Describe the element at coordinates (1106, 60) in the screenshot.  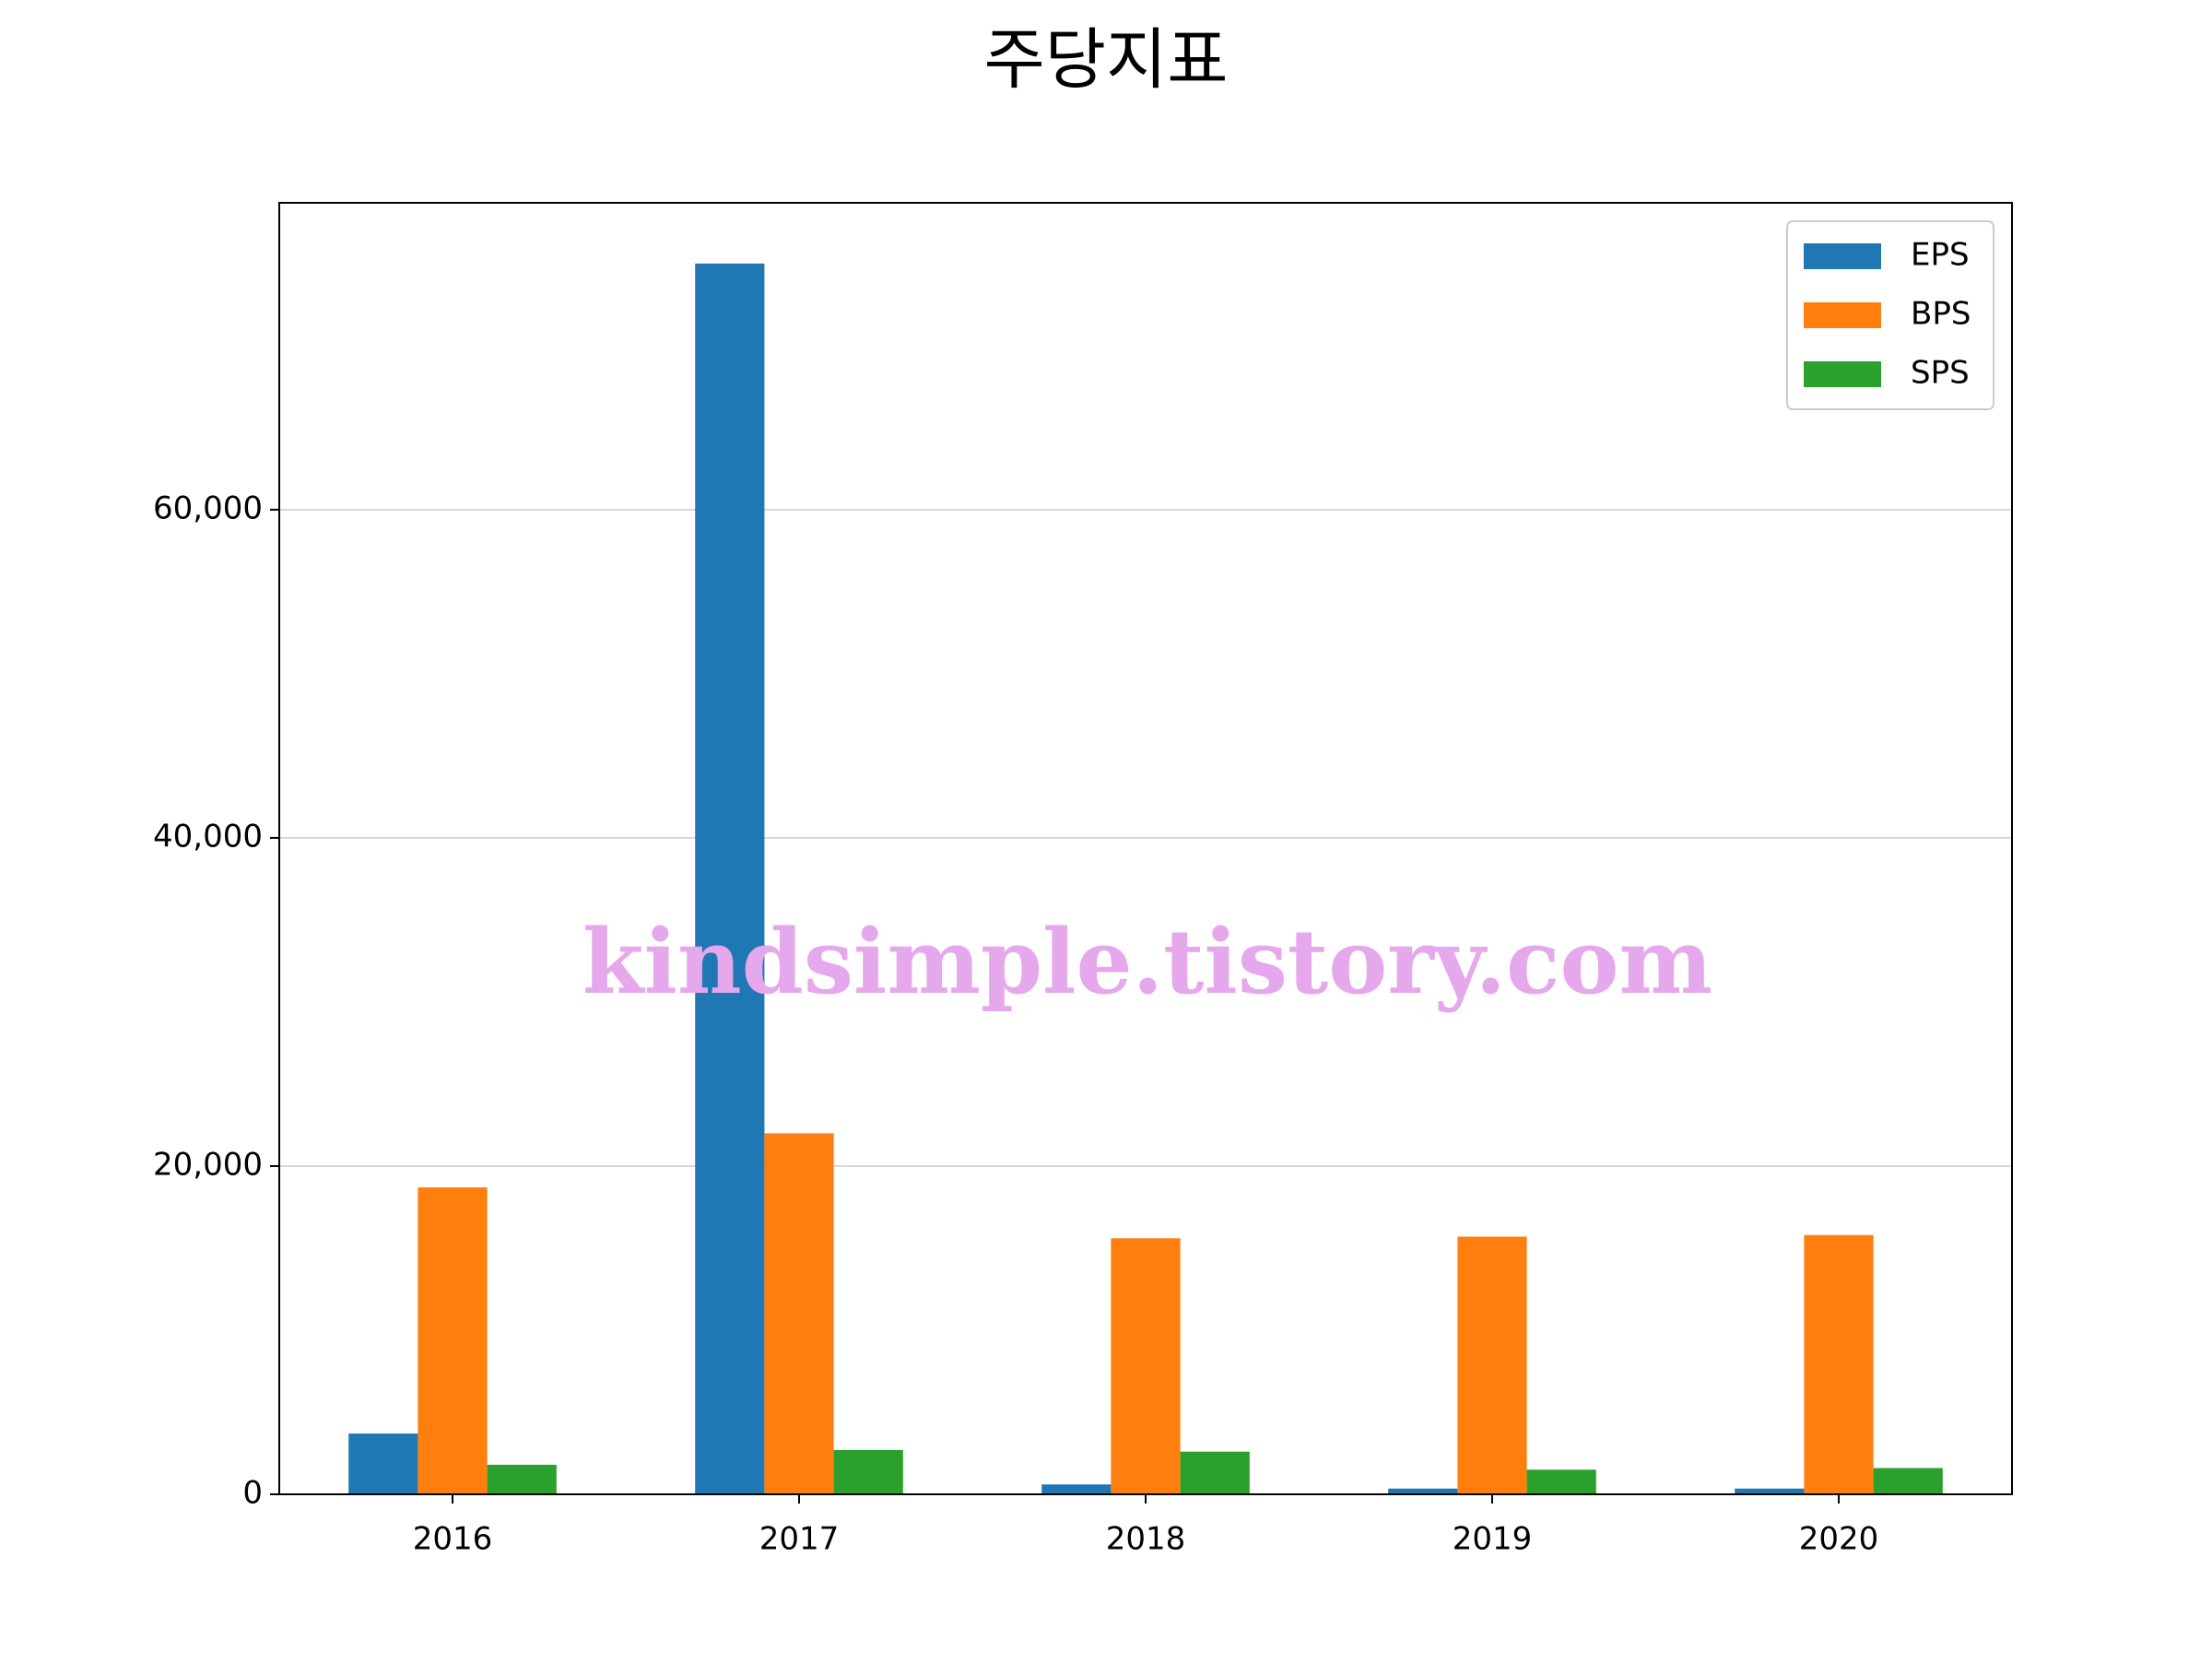
I see `chart-title: 주당지표` at that location.